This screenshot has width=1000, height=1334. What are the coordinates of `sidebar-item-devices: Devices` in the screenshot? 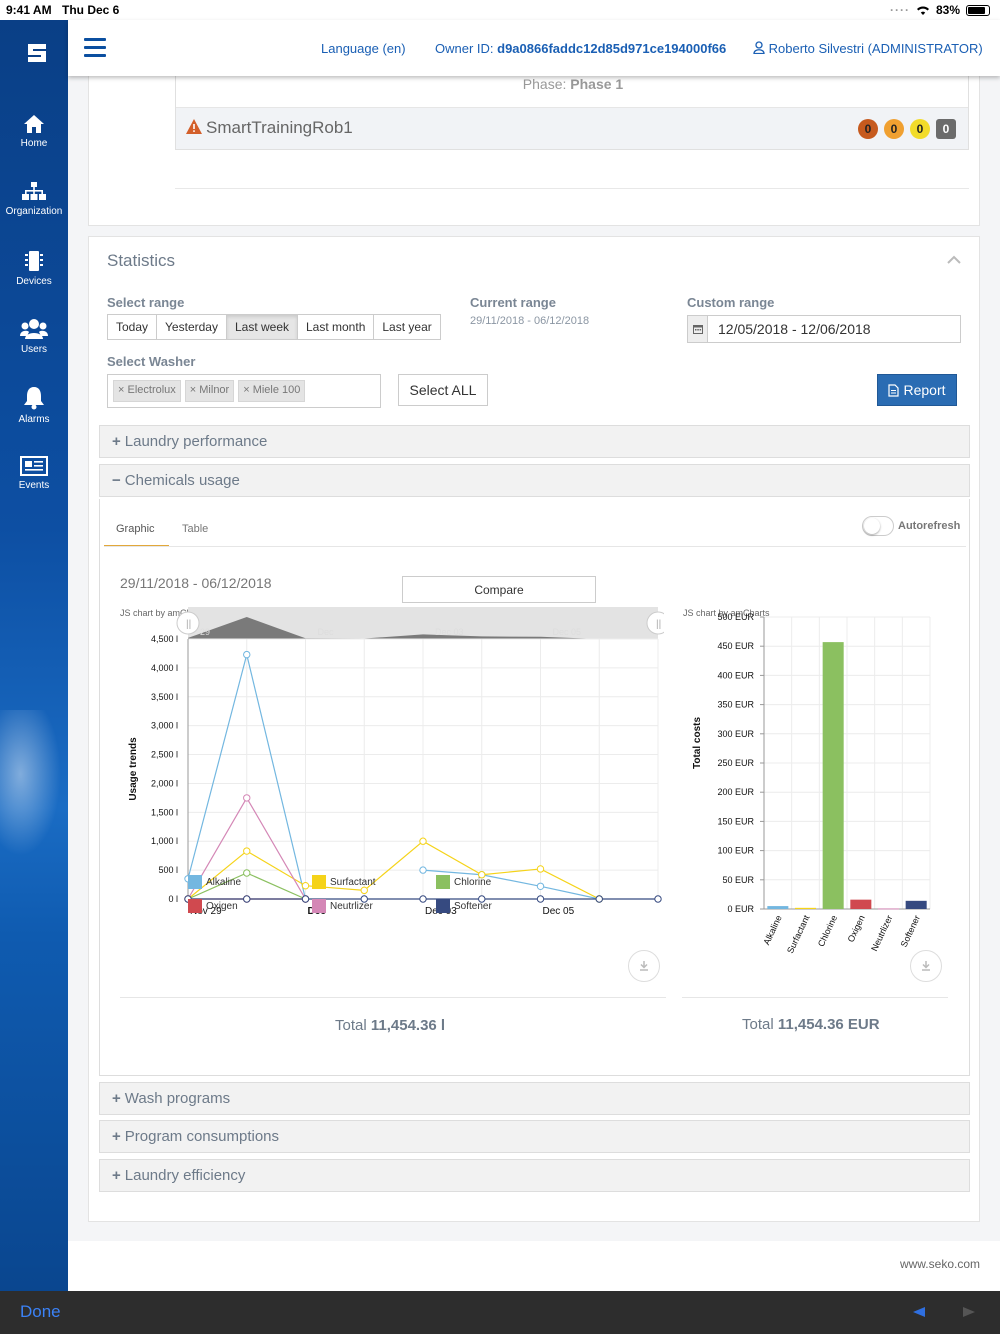 It's located at (34, 268).